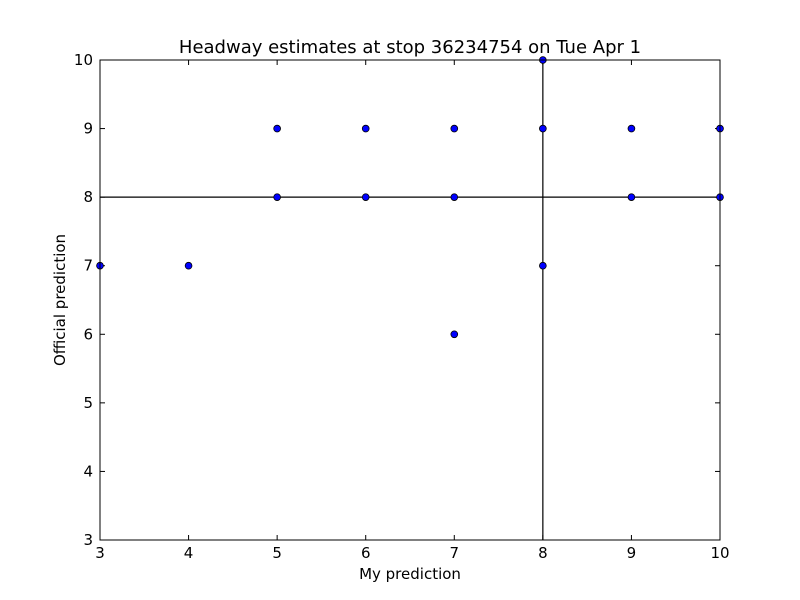 The height and width of the screenshot is (600, 800). Describe the element at coordinates (189, 553) in the screenshot. I see `x-tick-label: 4` at that location.